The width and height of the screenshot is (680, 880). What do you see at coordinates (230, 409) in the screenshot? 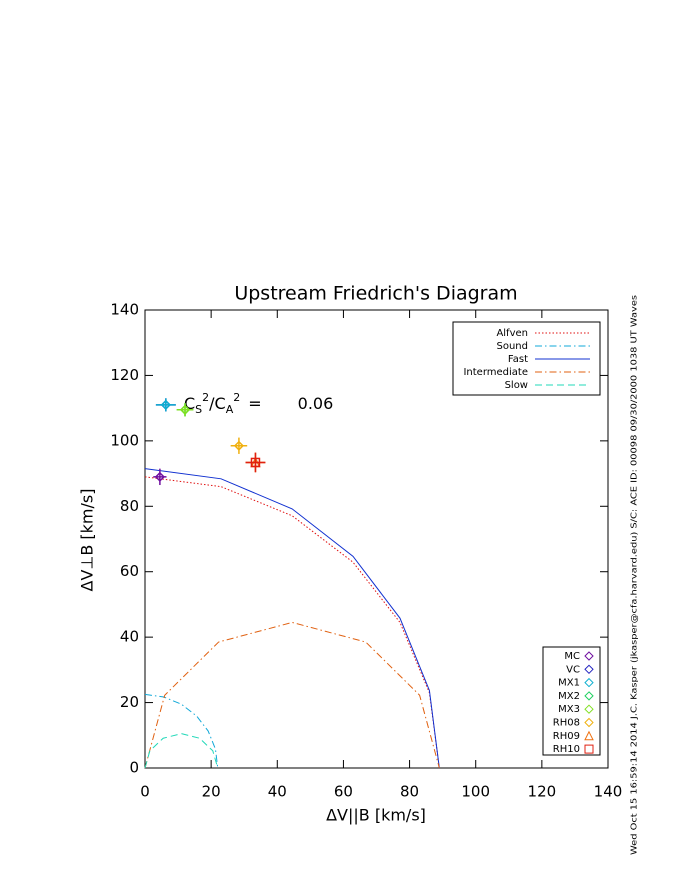
I see `ratio-part: A` at bounding box center [230, 409].